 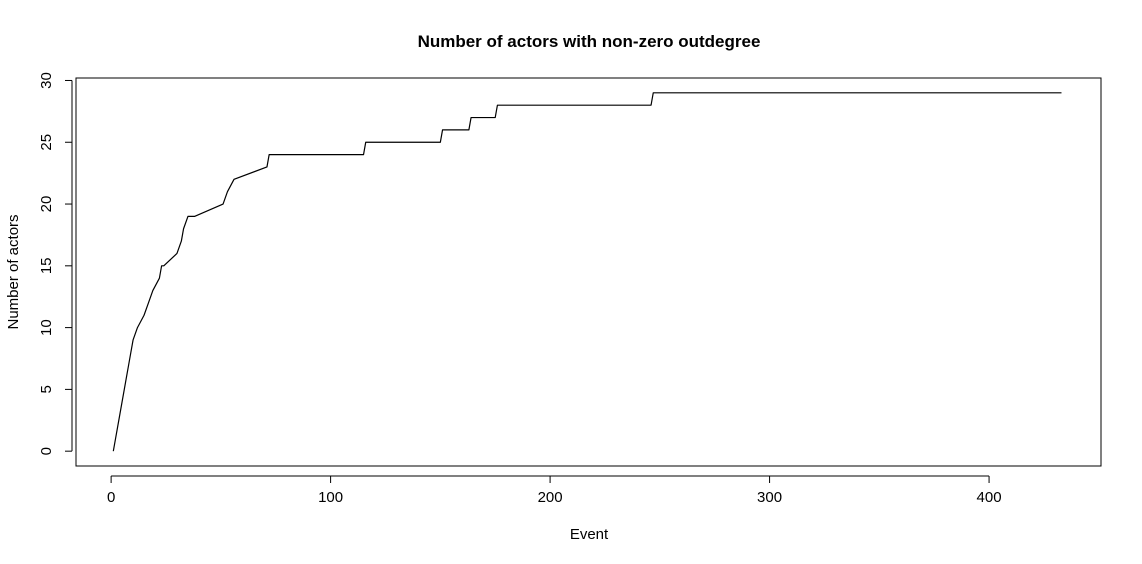 I want to click on y-tick-label: 10, so click(x=46, y=327).